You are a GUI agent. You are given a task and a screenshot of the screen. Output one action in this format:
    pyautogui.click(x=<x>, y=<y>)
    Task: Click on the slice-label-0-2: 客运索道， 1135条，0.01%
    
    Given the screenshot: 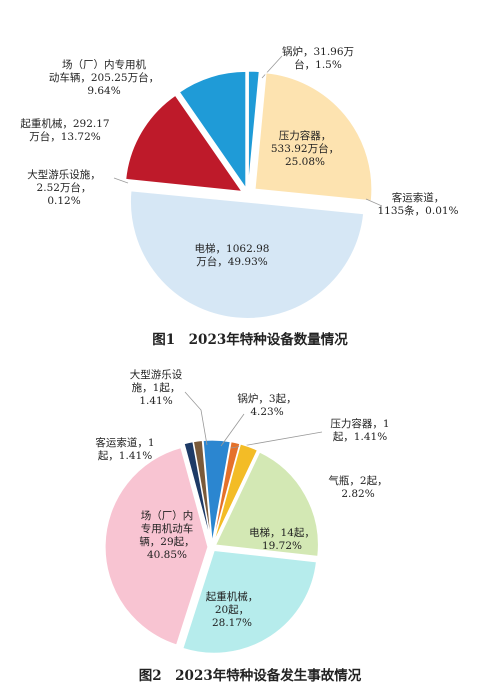 What is the action you would take?
    pyautogui.click(x=417, y=204)
    